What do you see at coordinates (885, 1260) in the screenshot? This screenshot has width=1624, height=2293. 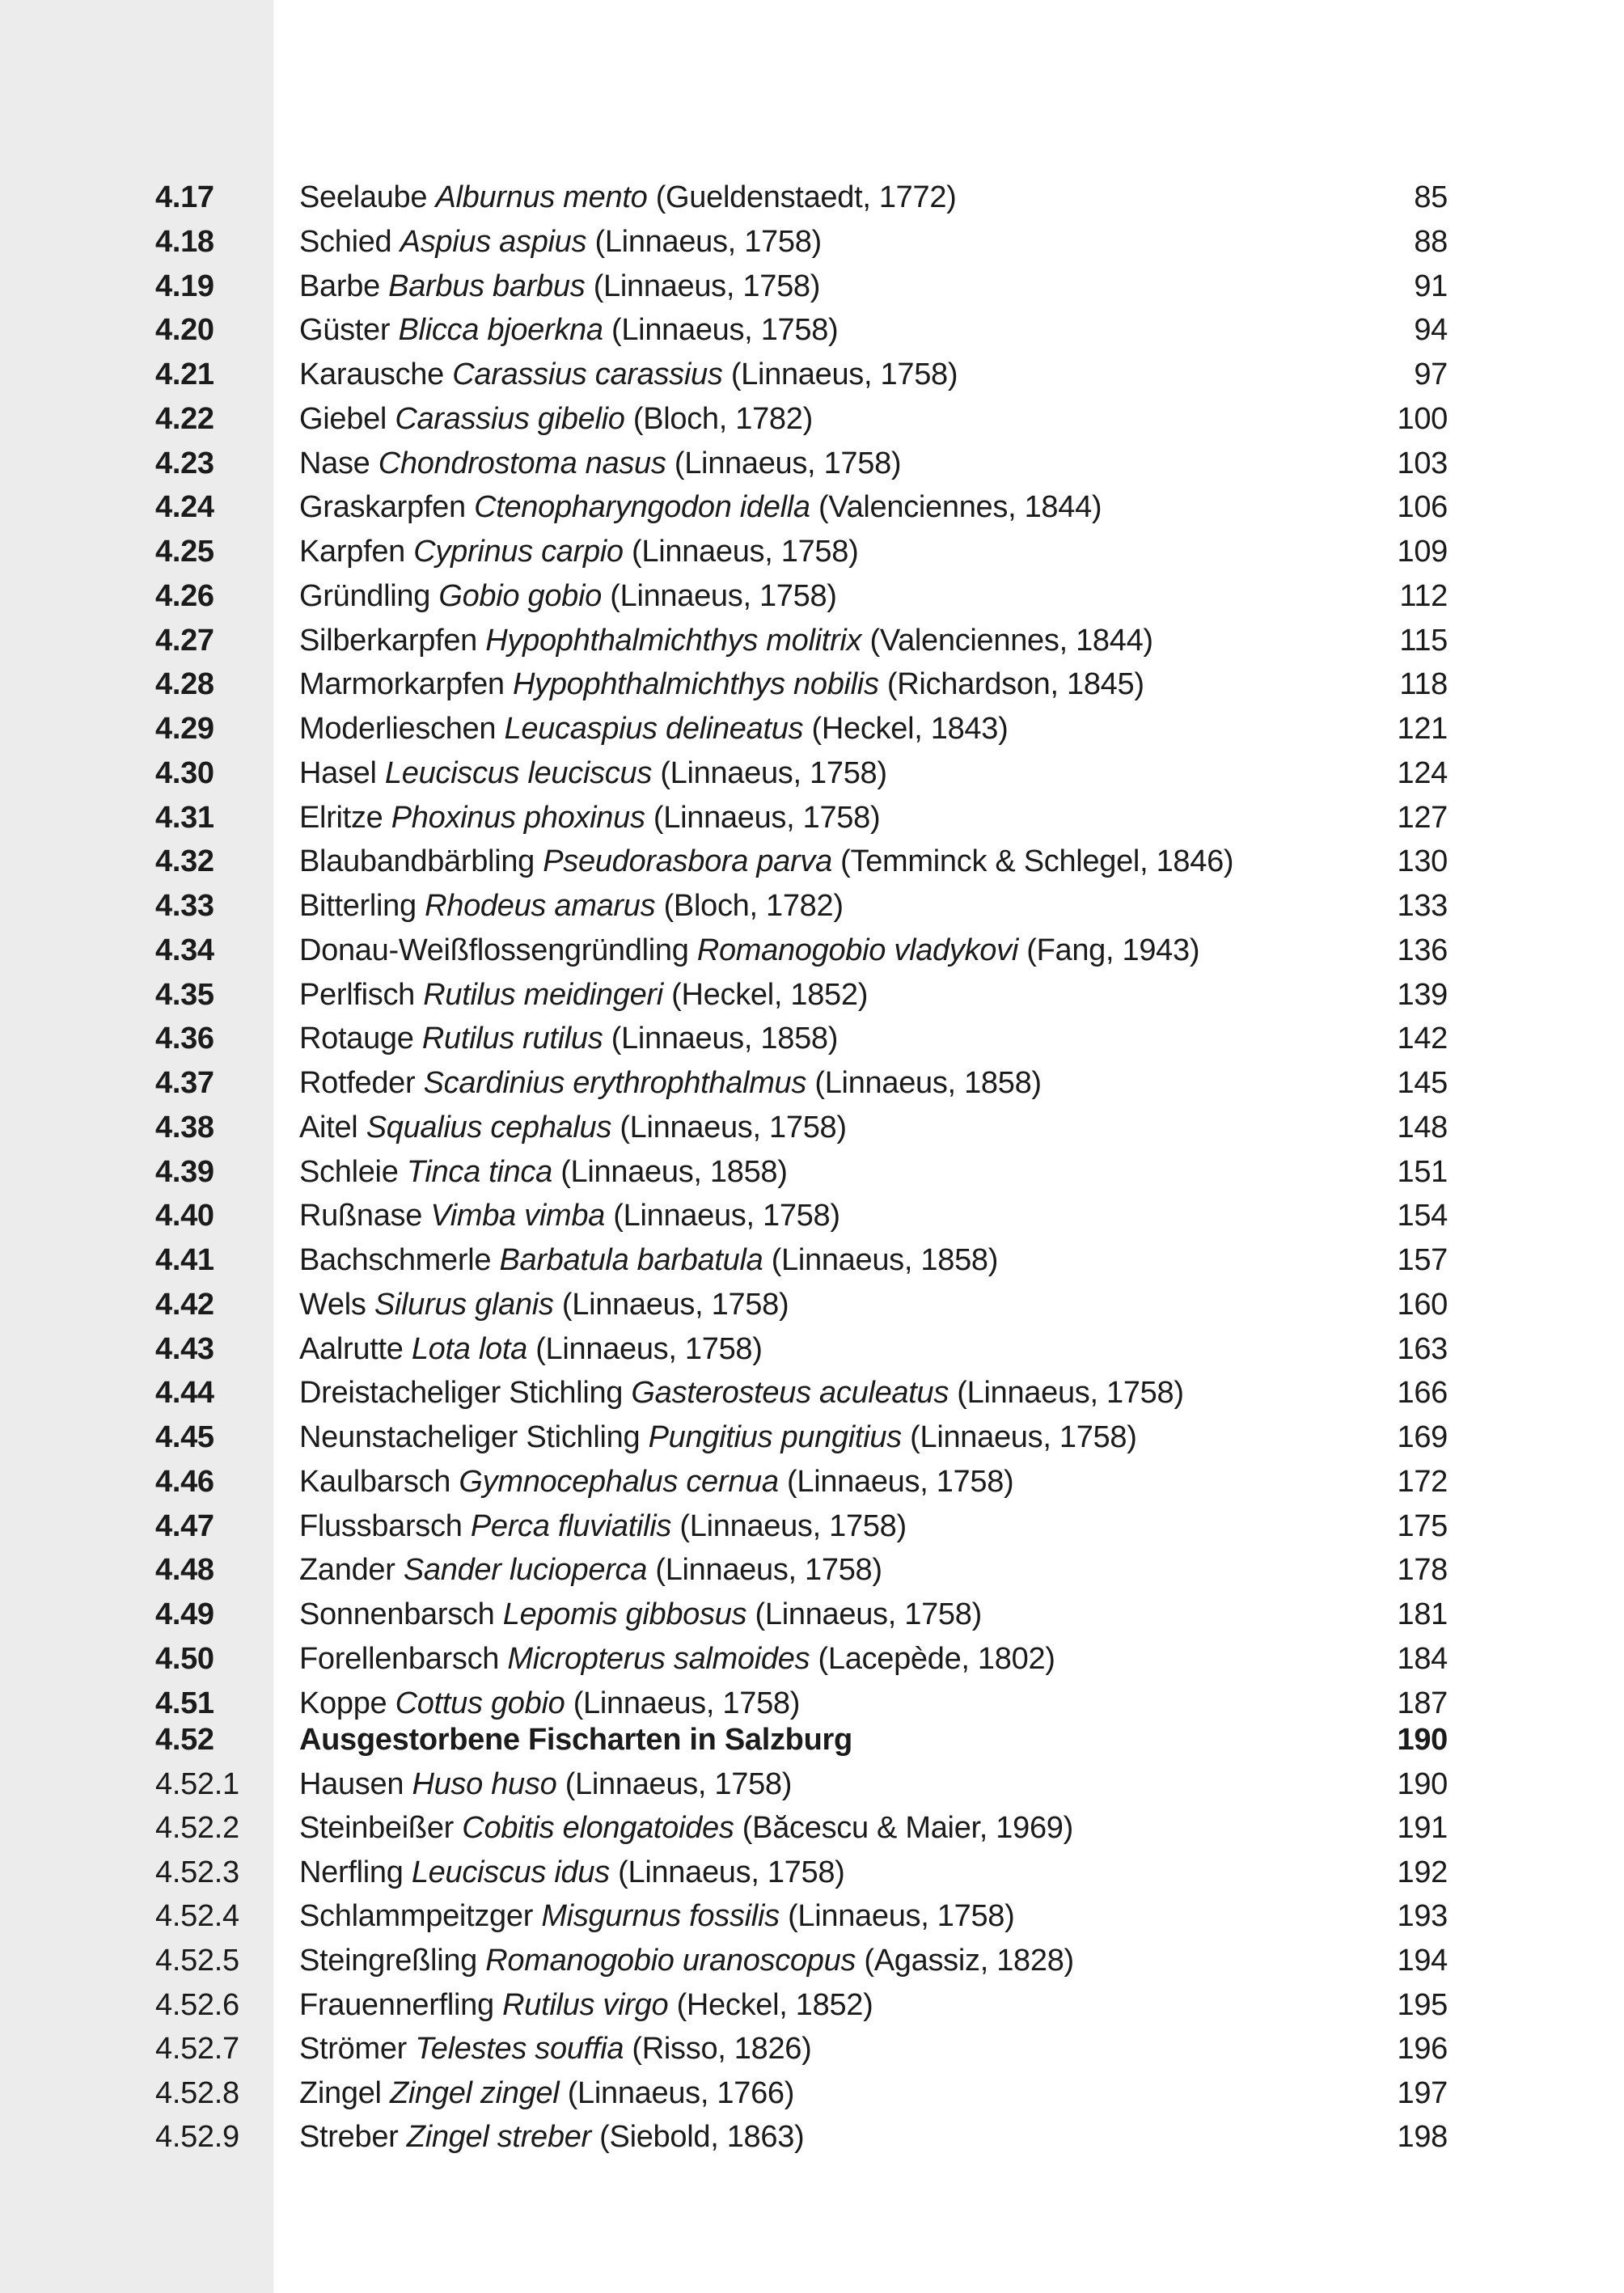 I see `author-citation: (Linnaeus, 1858)` at bounding box center [885, 1260].